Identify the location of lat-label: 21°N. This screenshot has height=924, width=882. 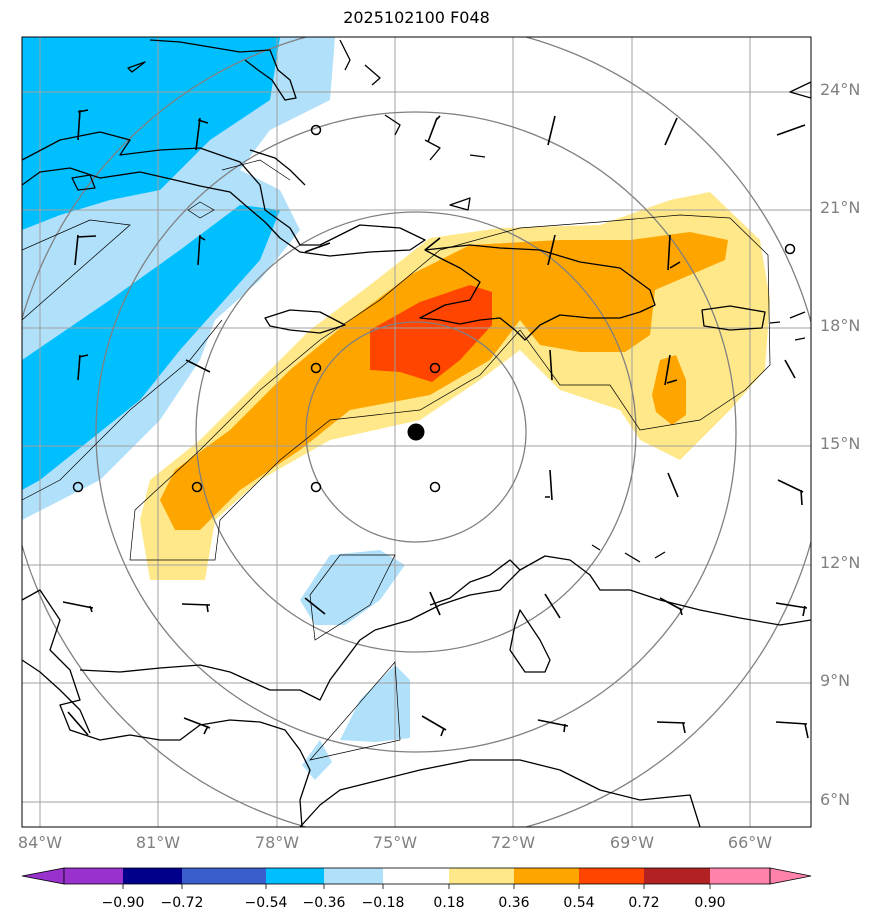
(840, 207).